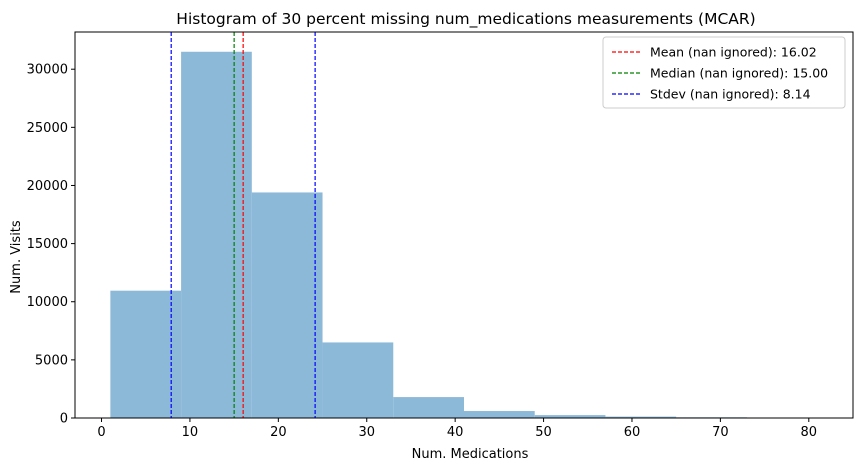 This screenshot has height=470, width=868. What do you see at coordinates (190, 432) in the screenshot?
I see `x-tick-label: 10` at bounding box center [190, 432].